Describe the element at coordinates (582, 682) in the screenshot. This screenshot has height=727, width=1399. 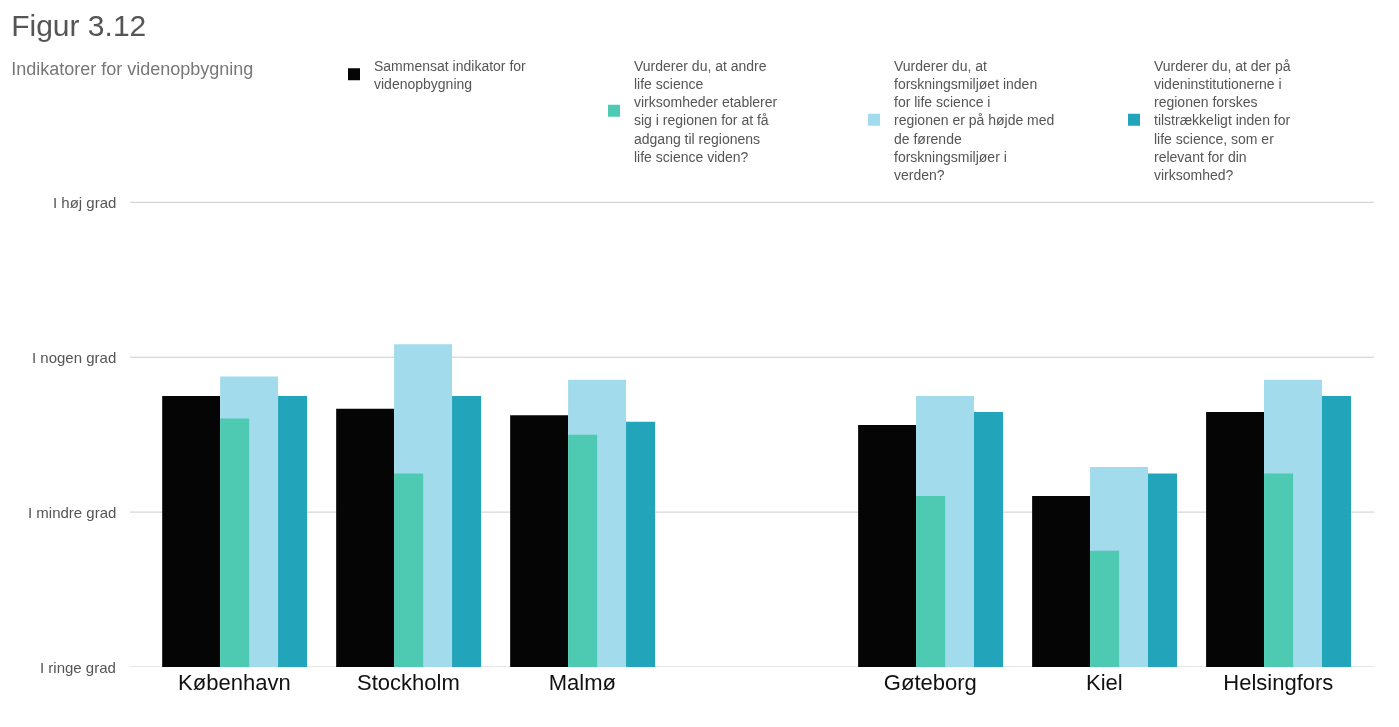
I see `x-tick-label: Malmø` at that location.